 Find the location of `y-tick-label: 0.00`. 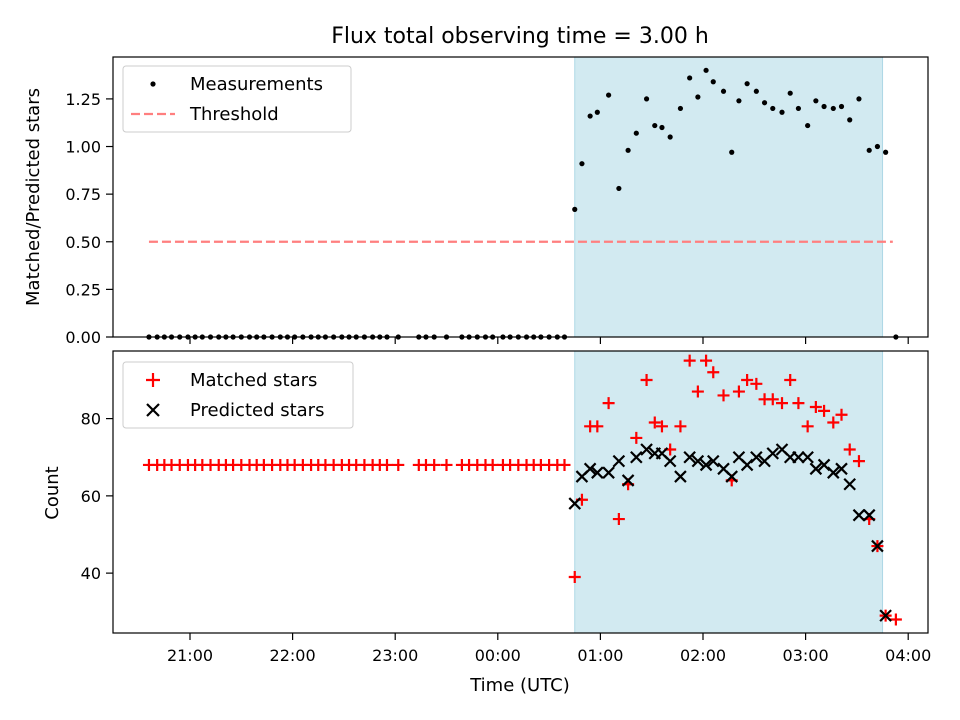

y-tick-label: 0.00 is located at coordinates (83, 337).